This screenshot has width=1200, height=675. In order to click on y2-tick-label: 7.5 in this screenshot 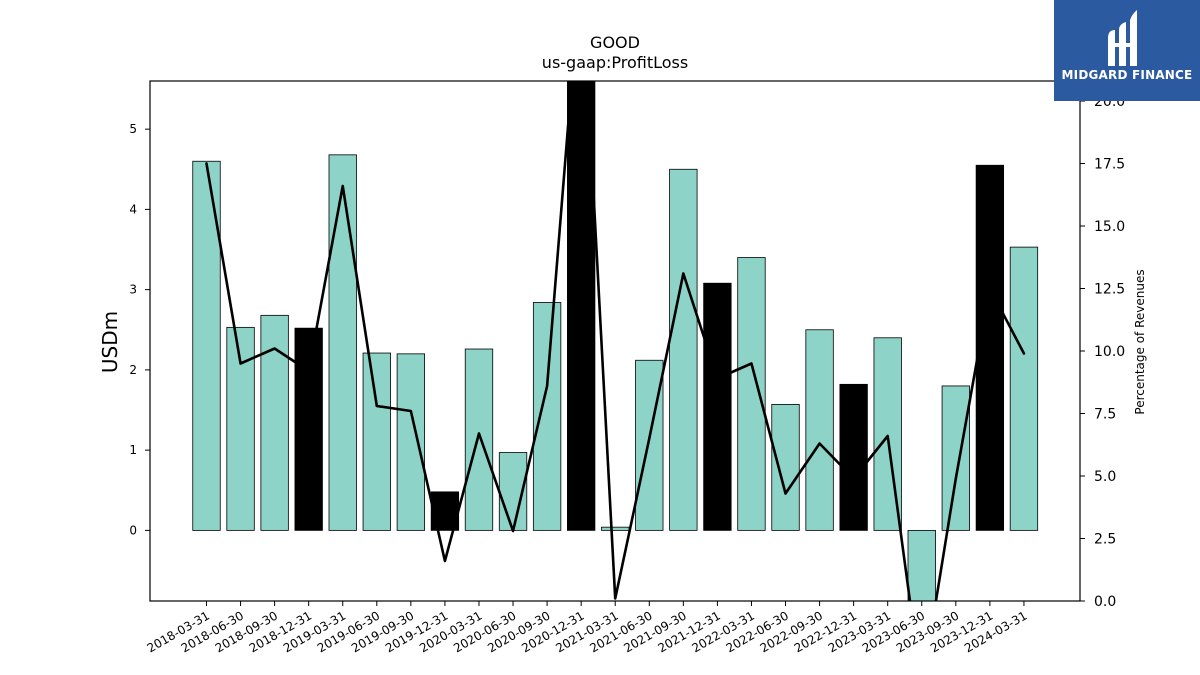, I will do `click(1105, 415)`.